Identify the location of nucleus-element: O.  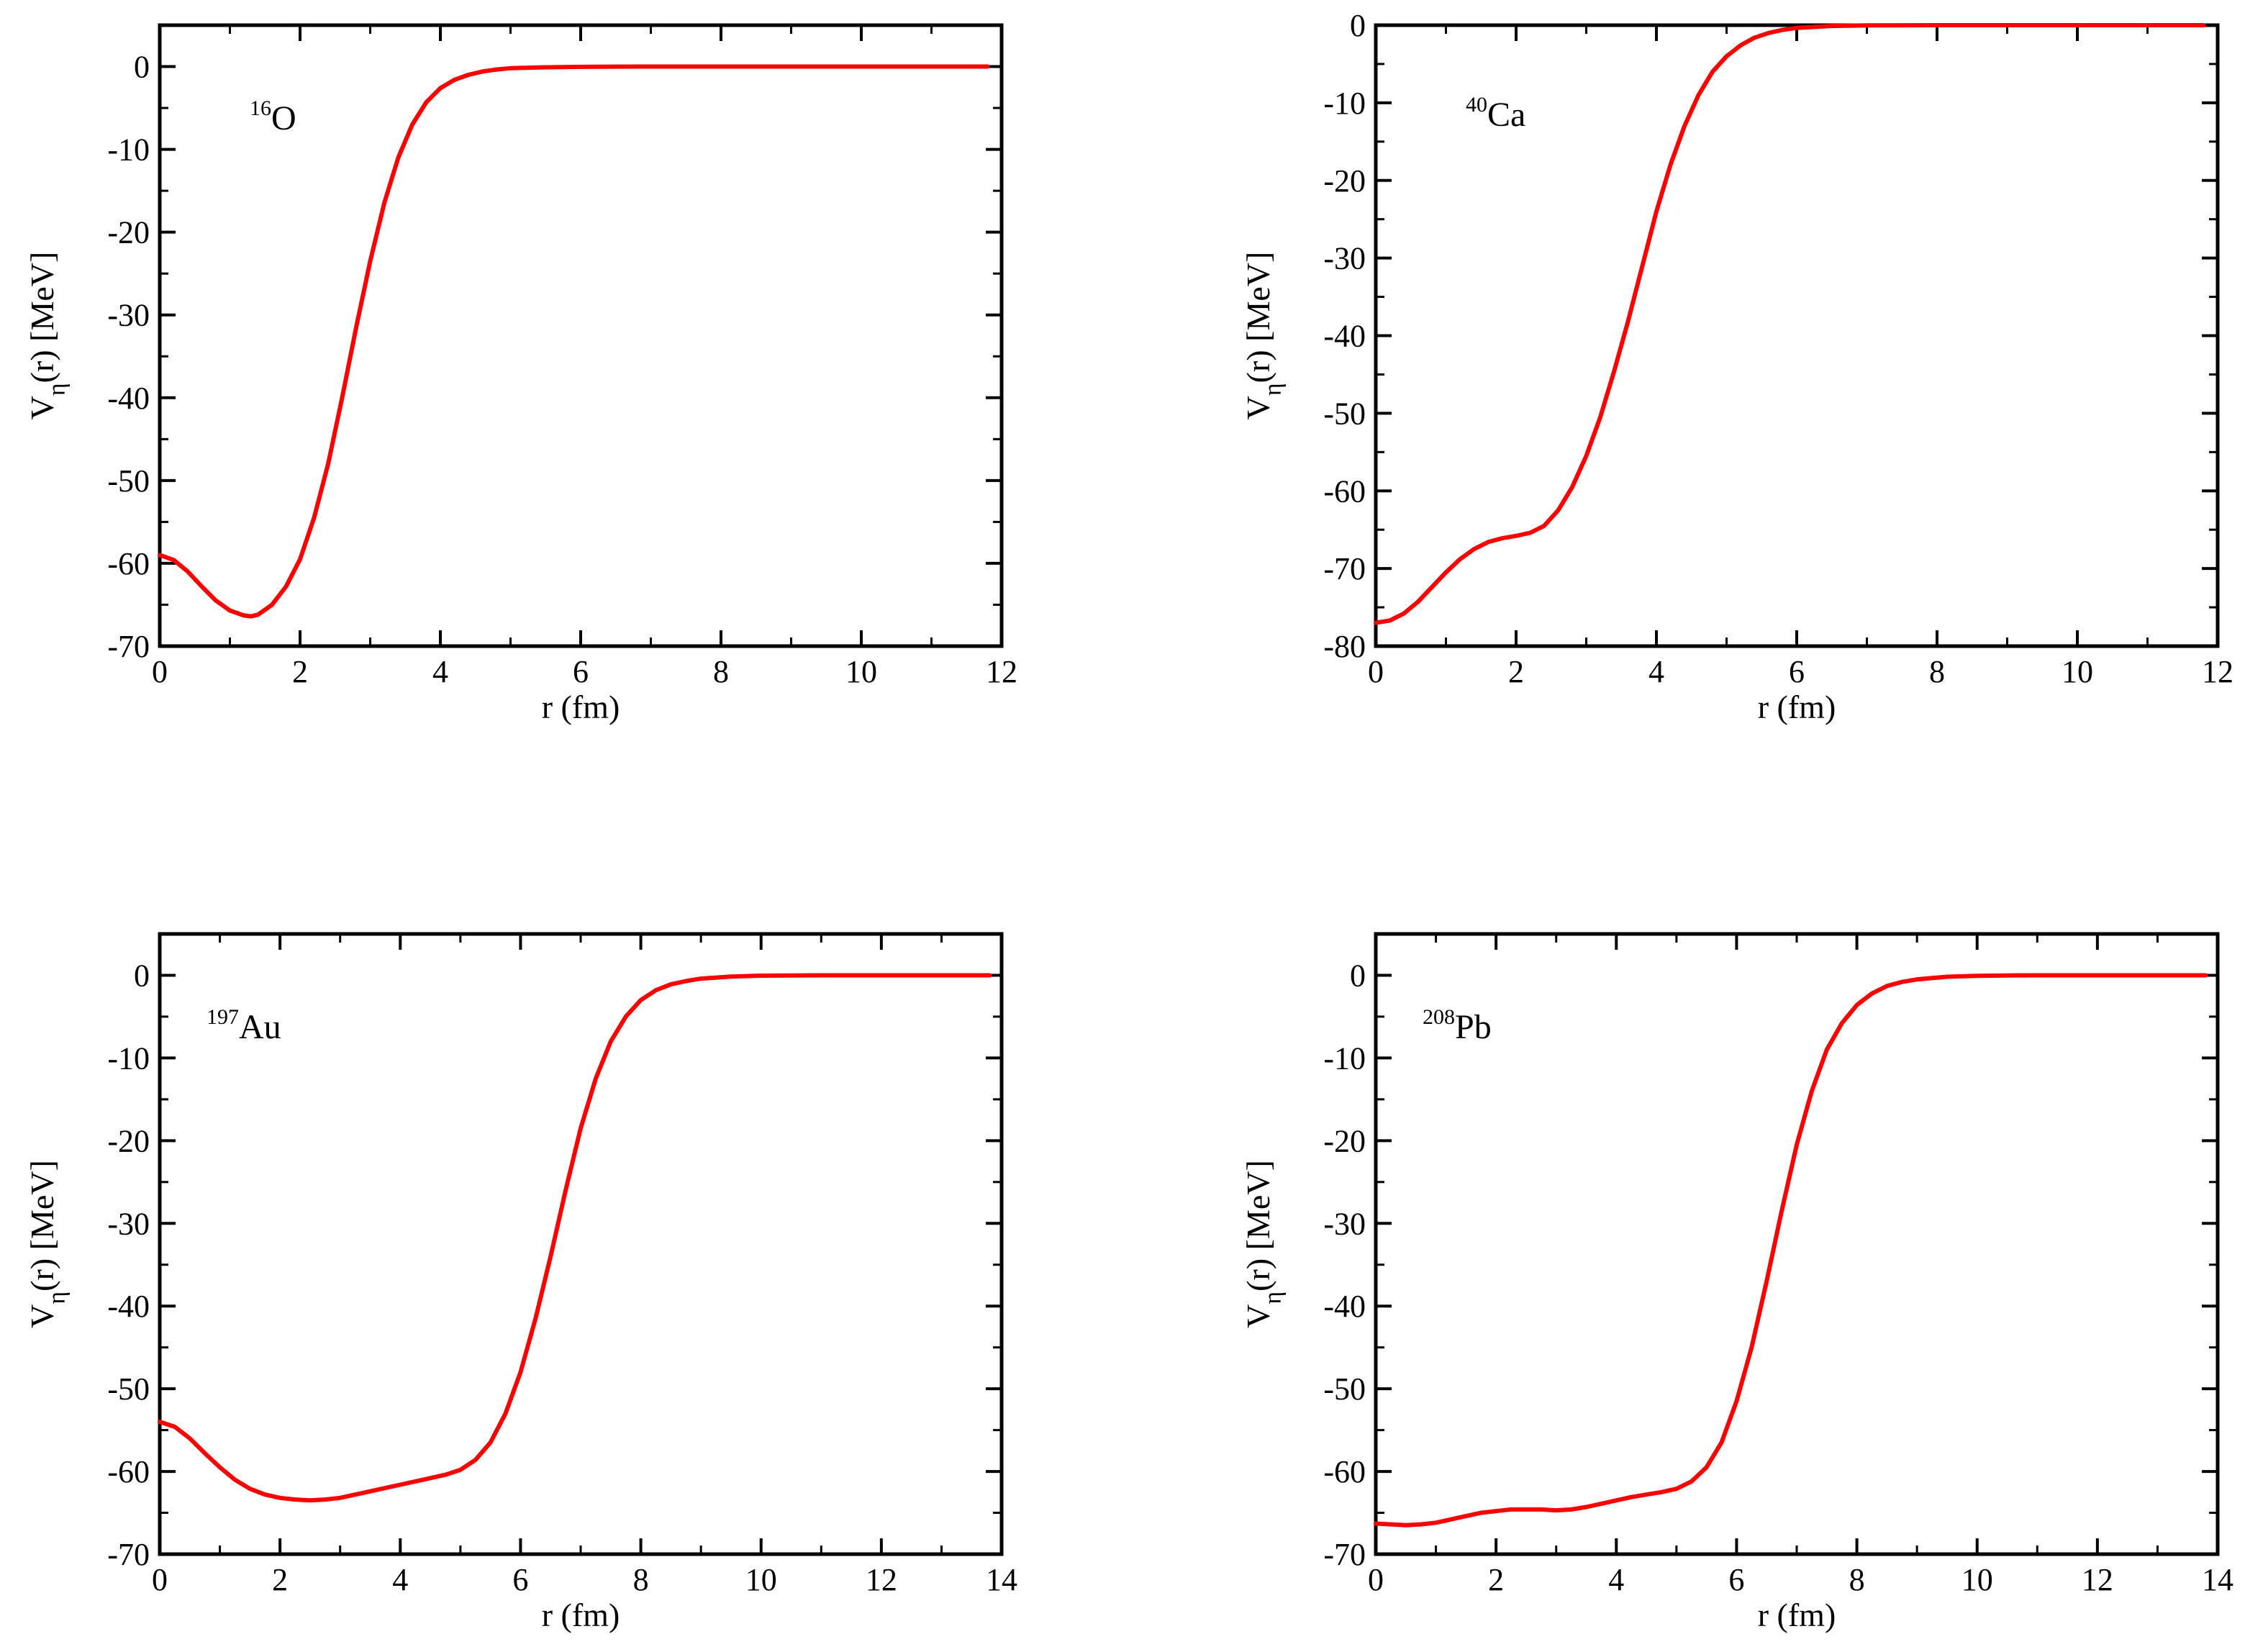
(283, 118).